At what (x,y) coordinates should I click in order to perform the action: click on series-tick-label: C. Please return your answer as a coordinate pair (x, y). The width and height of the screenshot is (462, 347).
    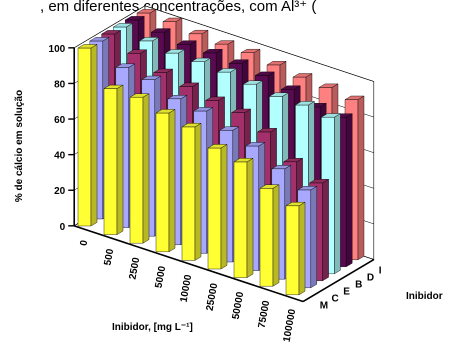
    Looking at the image, I should click on (335, 299).